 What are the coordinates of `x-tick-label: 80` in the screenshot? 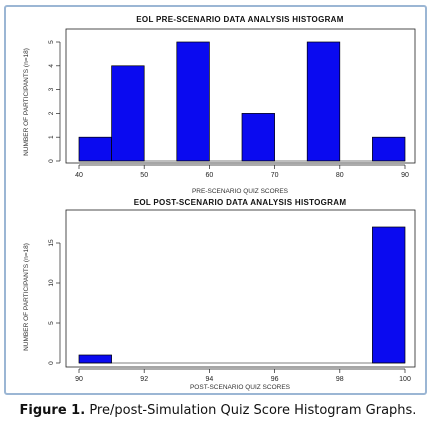 It's located at (340, 175).